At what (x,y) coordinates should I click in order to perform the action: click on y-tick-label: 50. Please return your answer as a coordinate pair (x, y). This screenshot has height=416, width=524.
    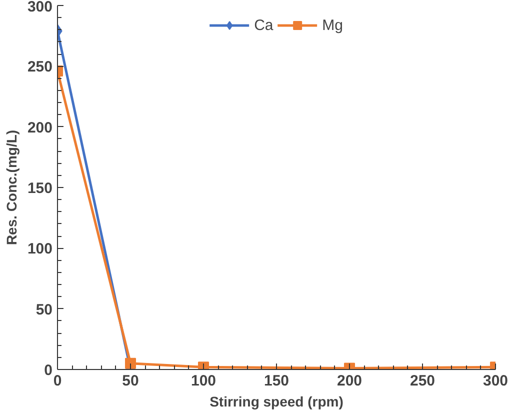
    Looking at the image, I should click on (44, 309).